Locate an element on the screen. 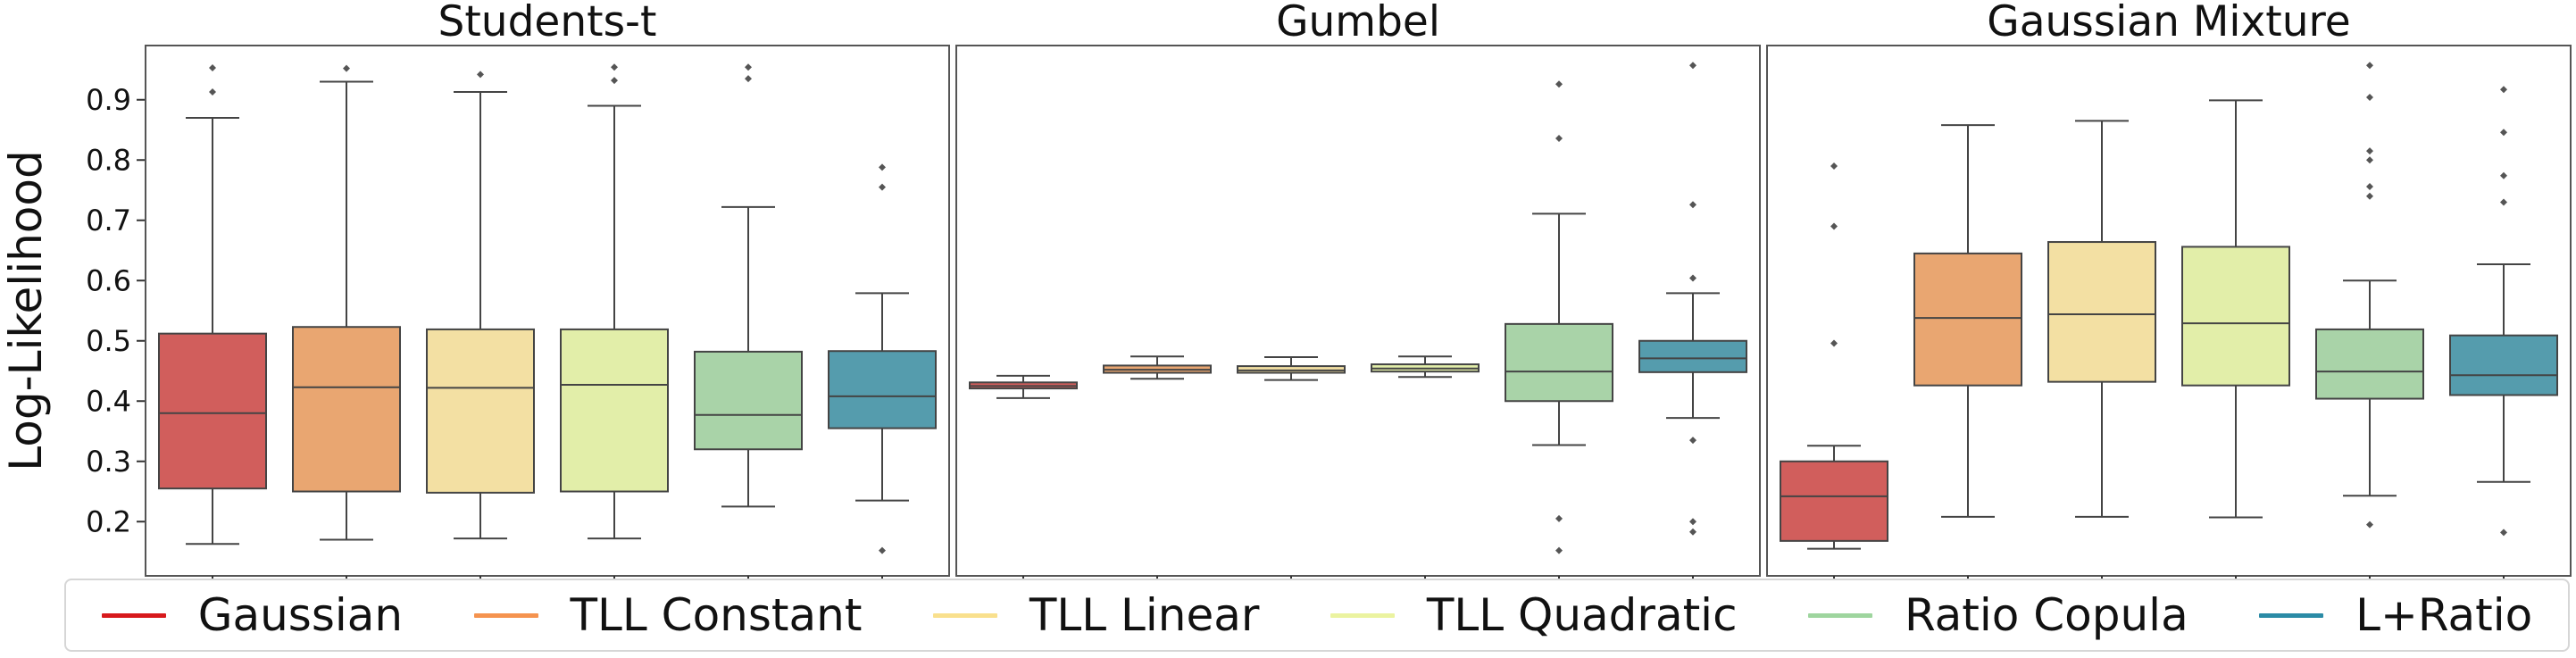  y-tick-label: 0.5 is located at coordinates (108, 341).